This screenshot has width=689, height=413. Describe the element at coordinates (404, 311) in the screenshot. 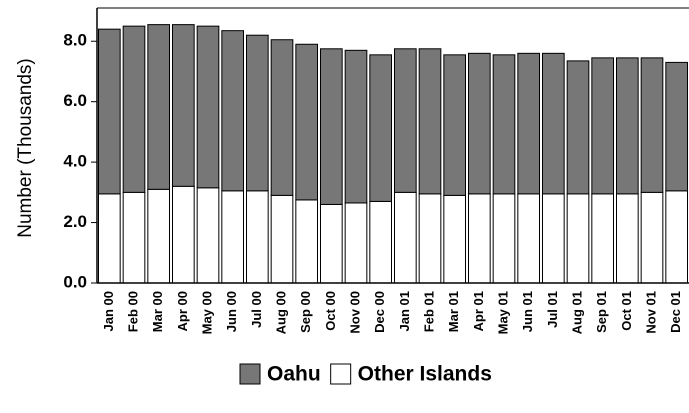

I see `x-tick-label: Jan 01` at that location.